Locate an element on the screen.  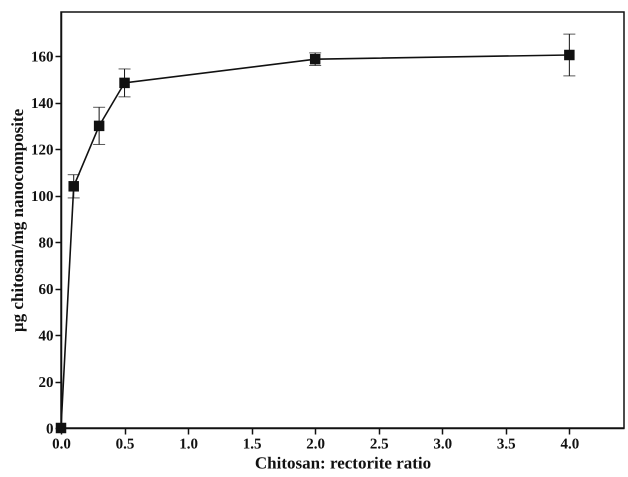
x-tick-label: 2.5 is located at coordinates (379, 444).